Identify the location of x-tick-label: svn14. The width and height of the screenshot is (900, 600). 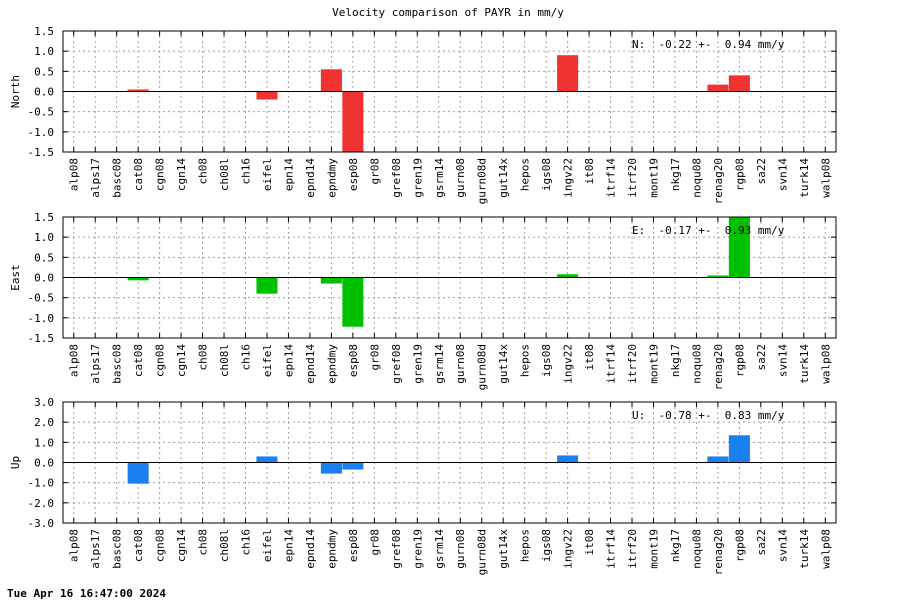
(782, 360).